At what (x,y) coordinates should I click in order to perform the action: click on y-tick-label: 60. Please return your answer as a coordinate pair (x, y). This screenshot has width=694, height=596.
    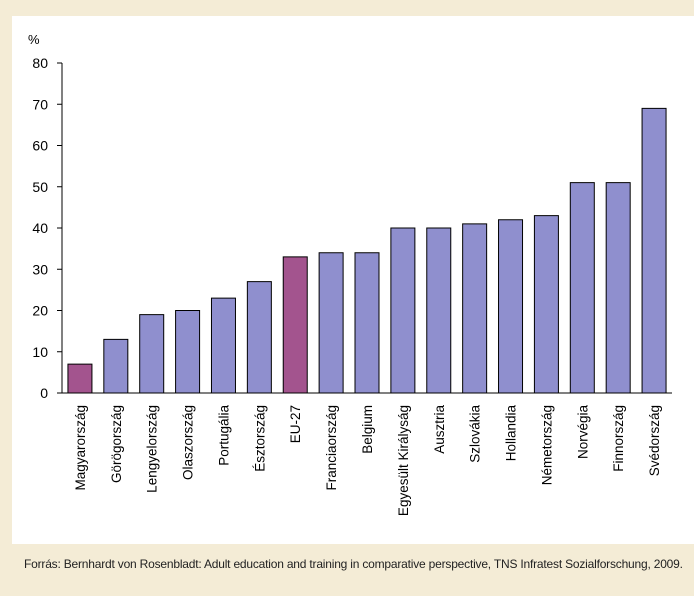
    Looking at the image, I should click on (40, 146).